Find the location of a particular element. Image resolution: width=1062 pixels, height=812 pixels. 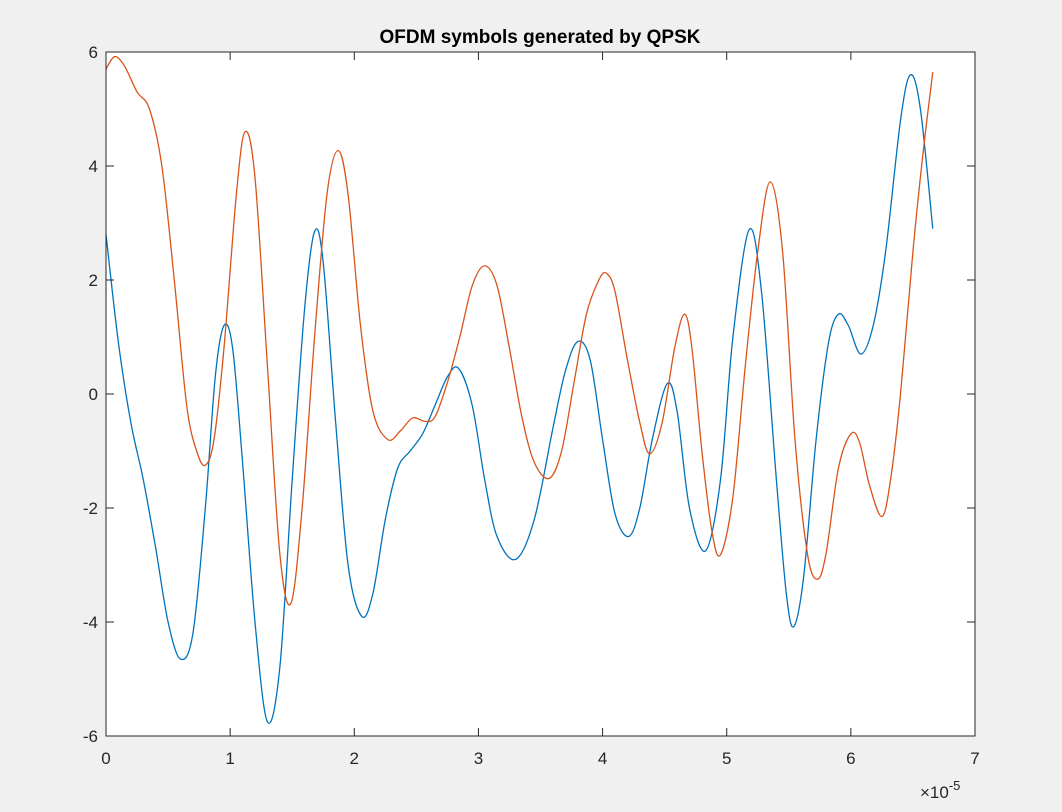

y-tick-label: 0 is located at coordinates (93, 394).